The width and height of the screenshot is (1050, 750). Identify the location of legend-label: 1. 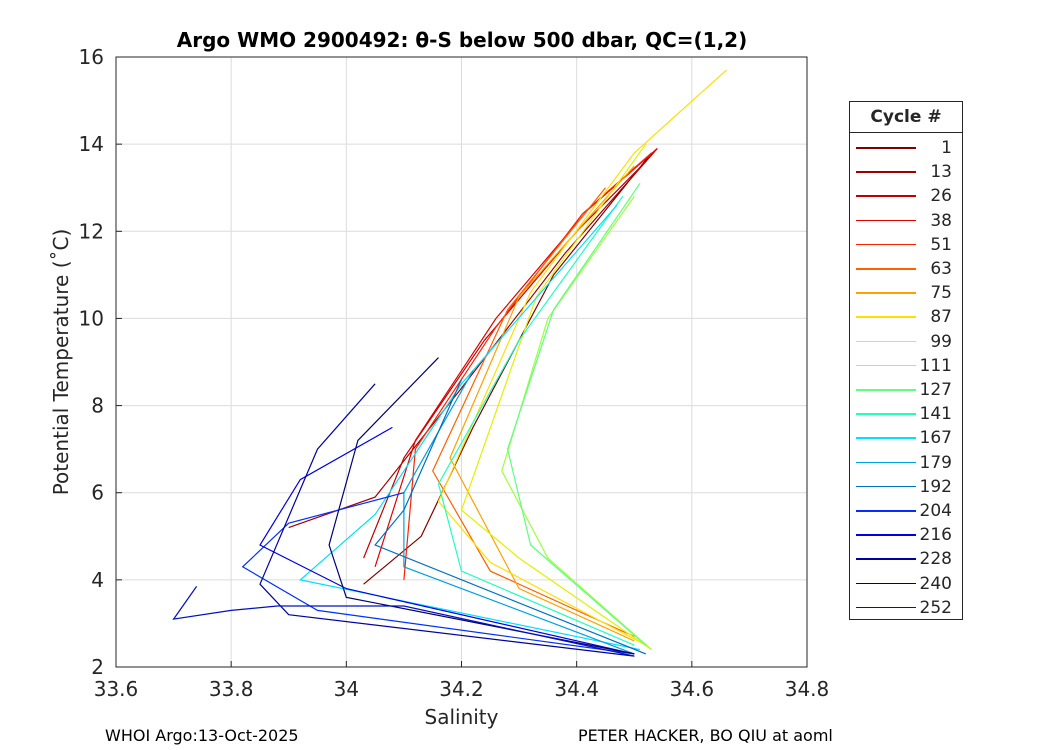
(946, 148).